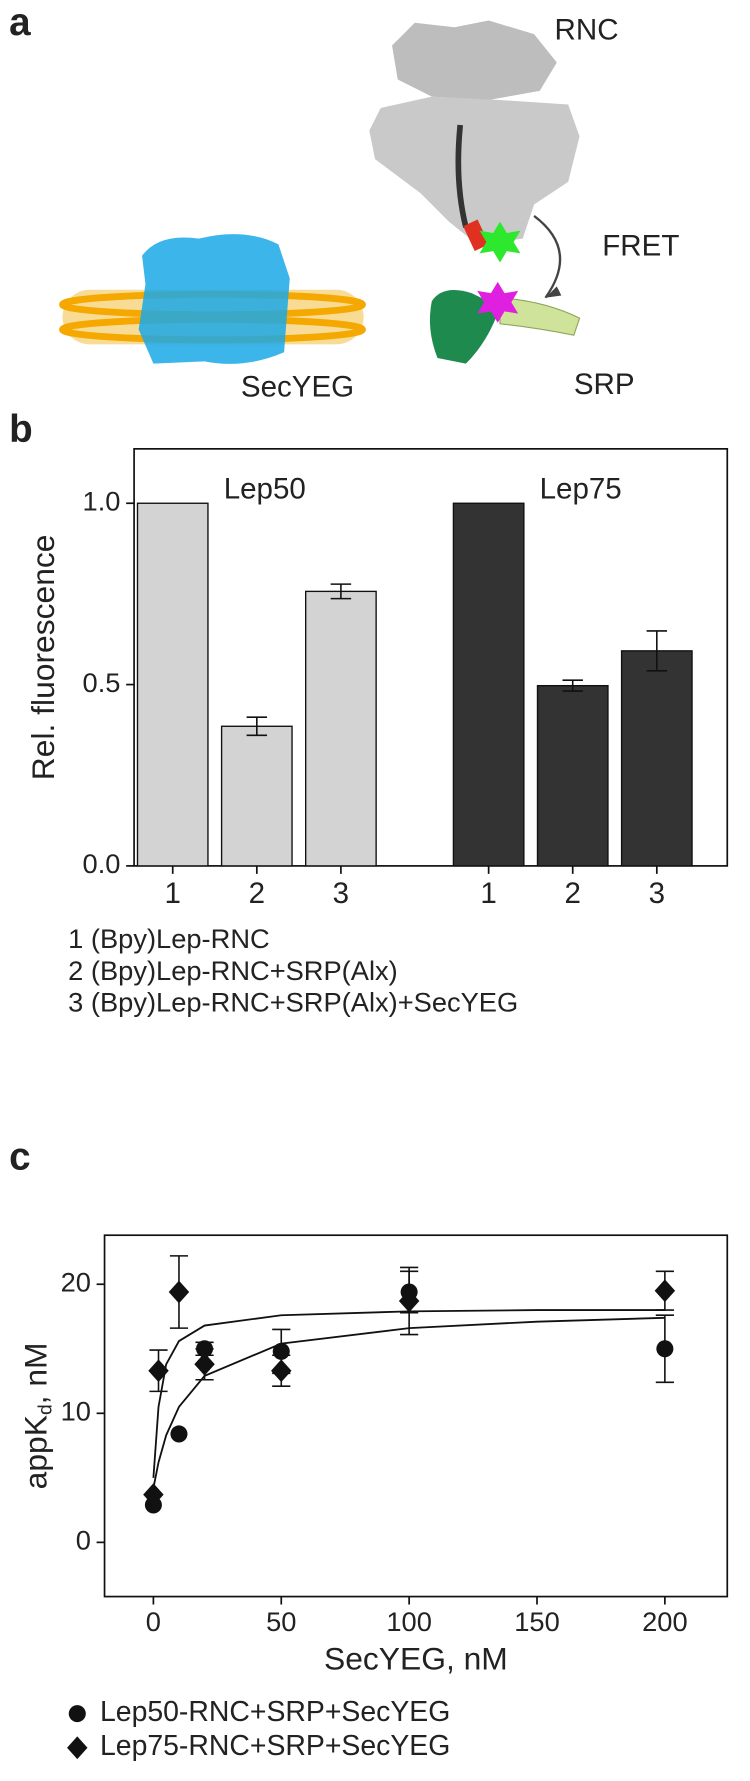 This screenshot has width=750, height=1781. I want to click on x-tick-label: 100, so click(409, 1621).